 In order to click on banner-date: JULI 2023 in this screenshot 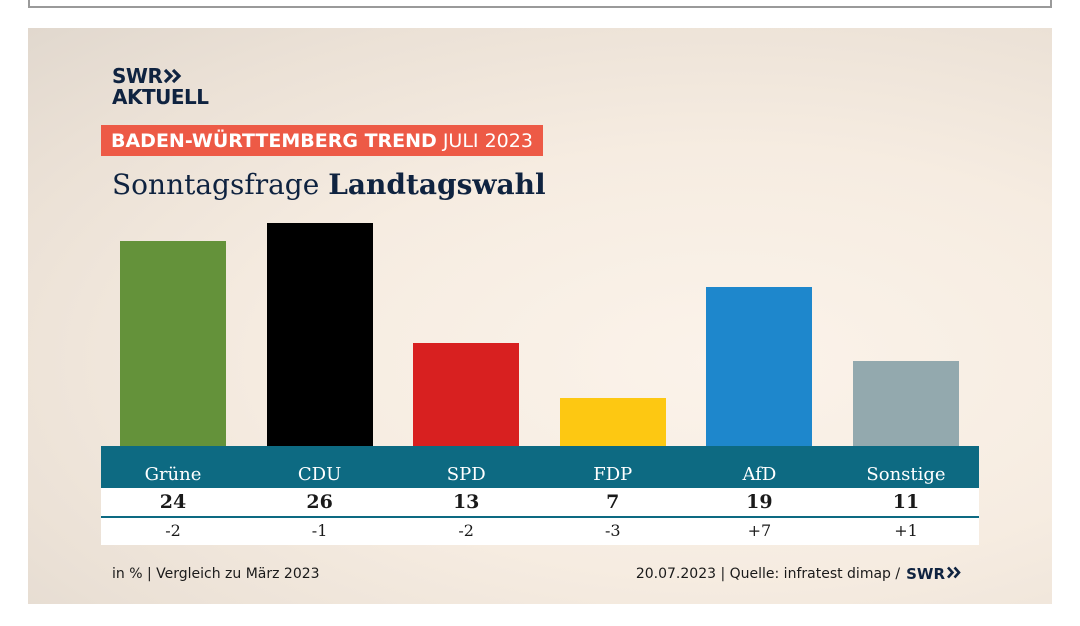, I will do `click(487, 140)`.